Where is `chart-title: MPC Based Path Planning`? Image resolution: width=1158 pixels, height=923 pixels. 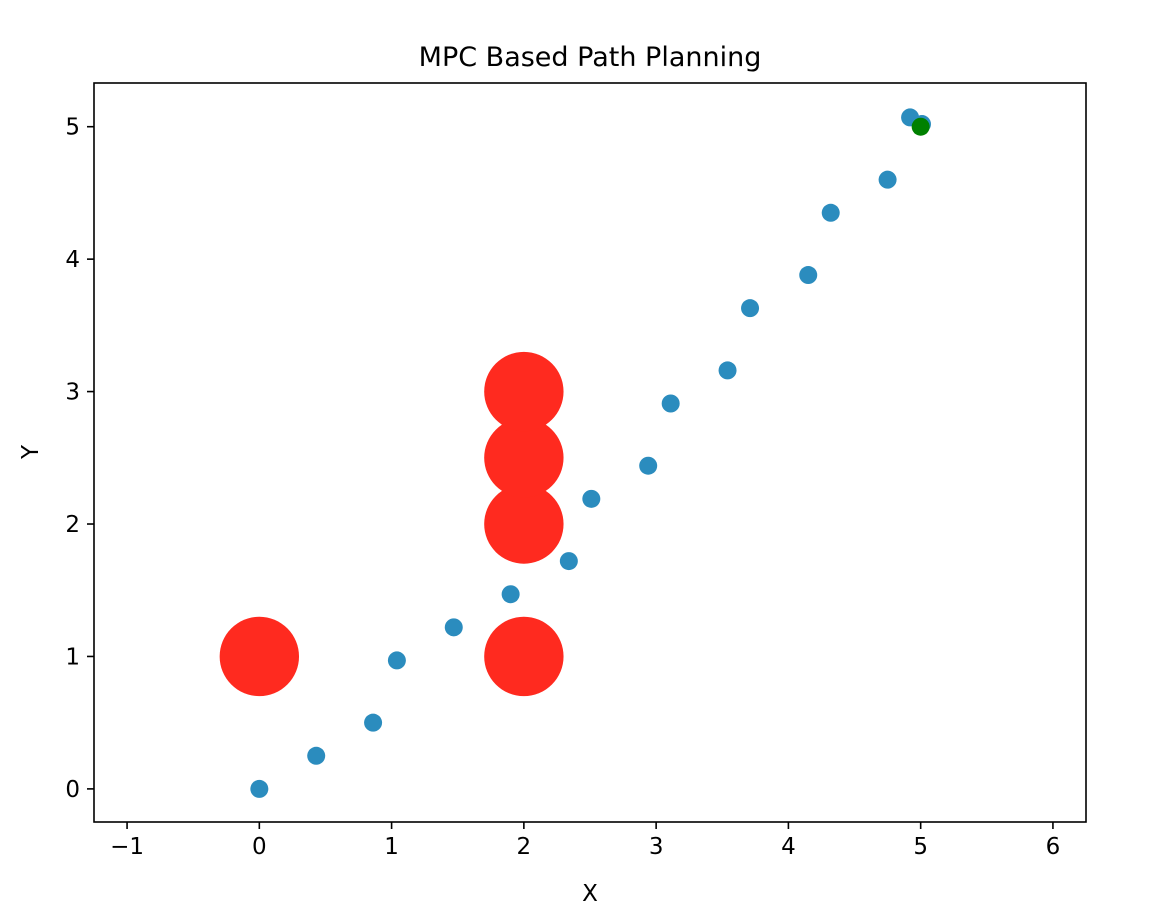 chart-title: MPC Based Path Planning is located at coordinates (590, 57).